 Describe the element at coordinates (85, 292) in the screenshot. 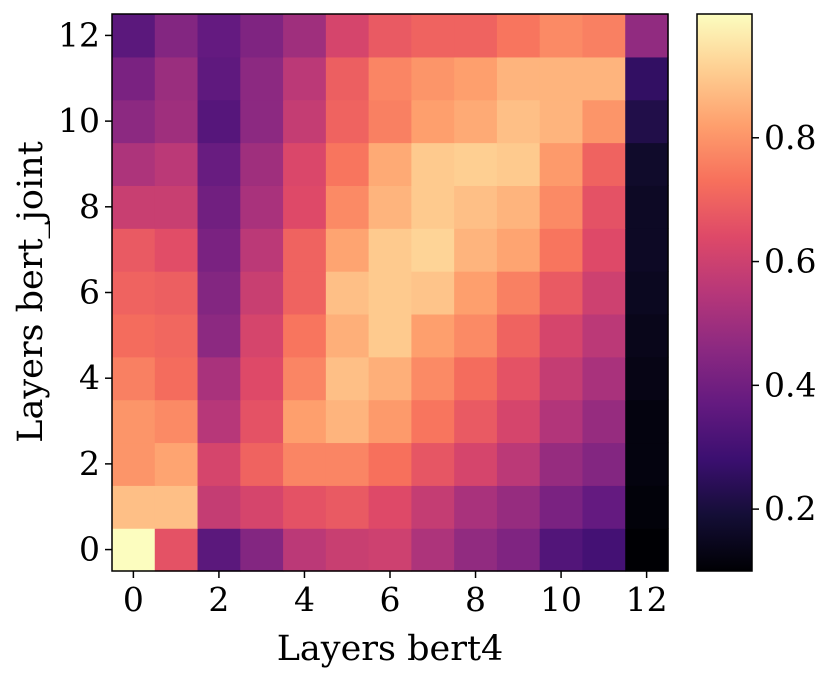

I see `y-axis: 0 2 4 6 8 10 12` at that location.